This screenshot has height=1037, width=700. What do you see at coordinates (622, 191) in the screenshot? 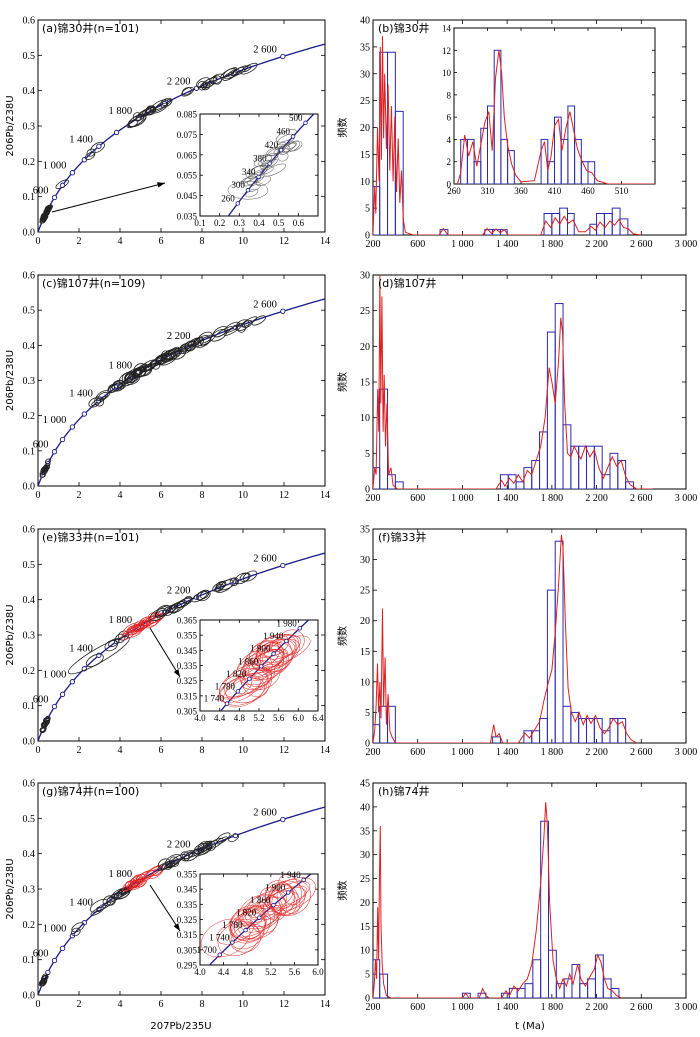
I see `histogram-inset-xtick-label: 510` at bounding box center [622, 191].